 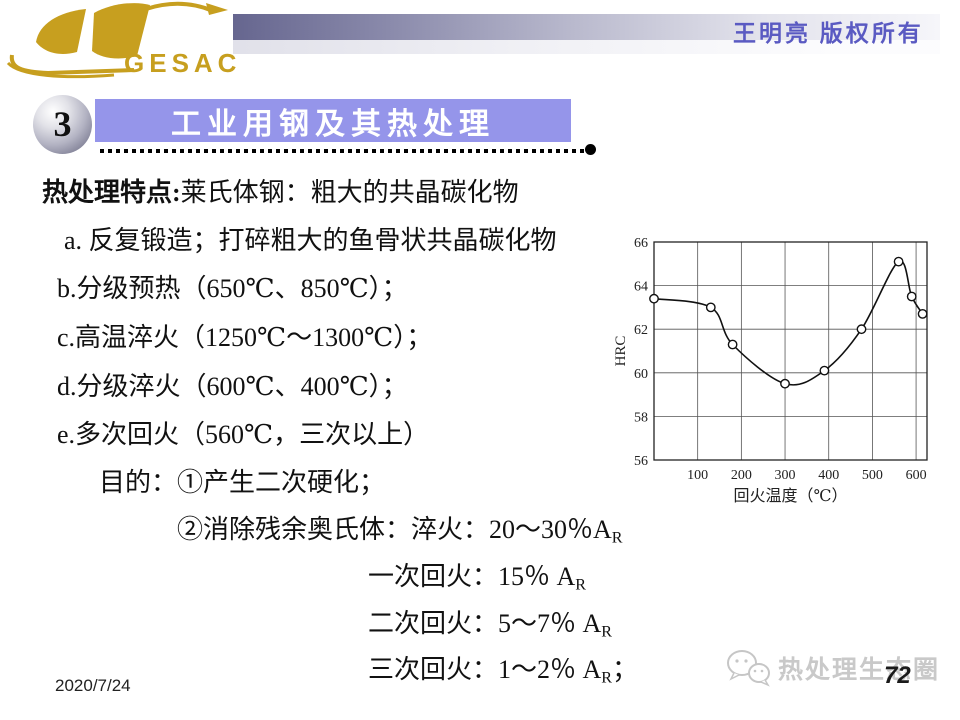 What do you see at coordinates (625, 669) in the screenshot?
I see `ar-tail: ；` at bounding box center [625, 669].